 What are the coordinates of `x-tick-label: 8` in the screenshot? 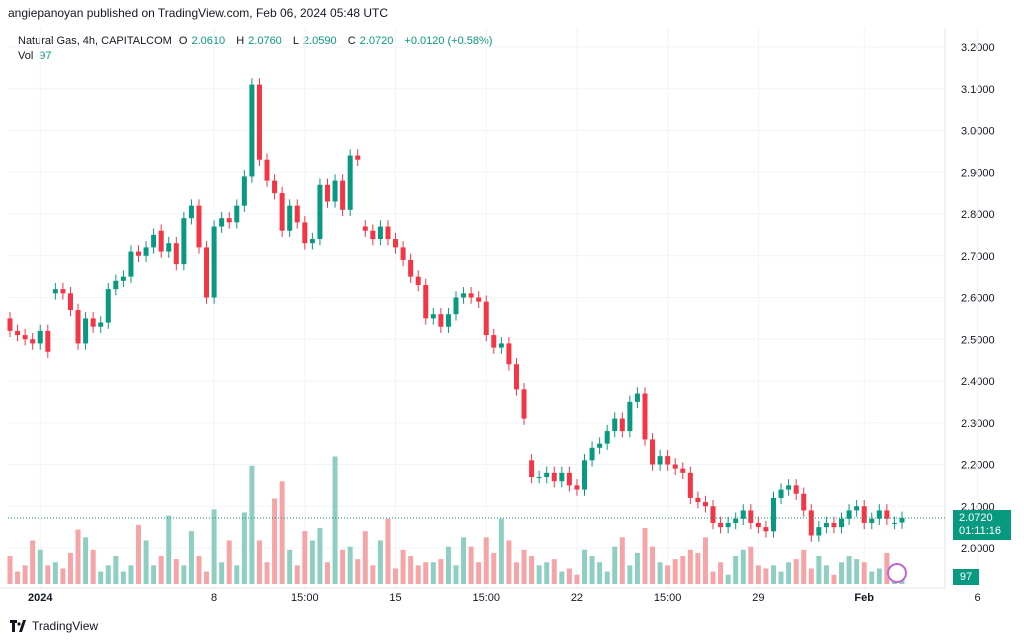 It's located at (214, 598).